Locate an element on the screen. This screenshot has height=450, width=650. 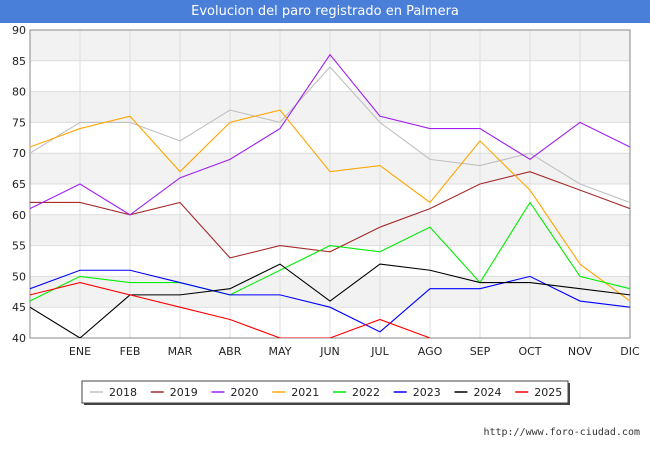
y-axis-ticks: 40 45 50 55 60 65 70 75 80 85 90 is located at coordinates (19, 184).